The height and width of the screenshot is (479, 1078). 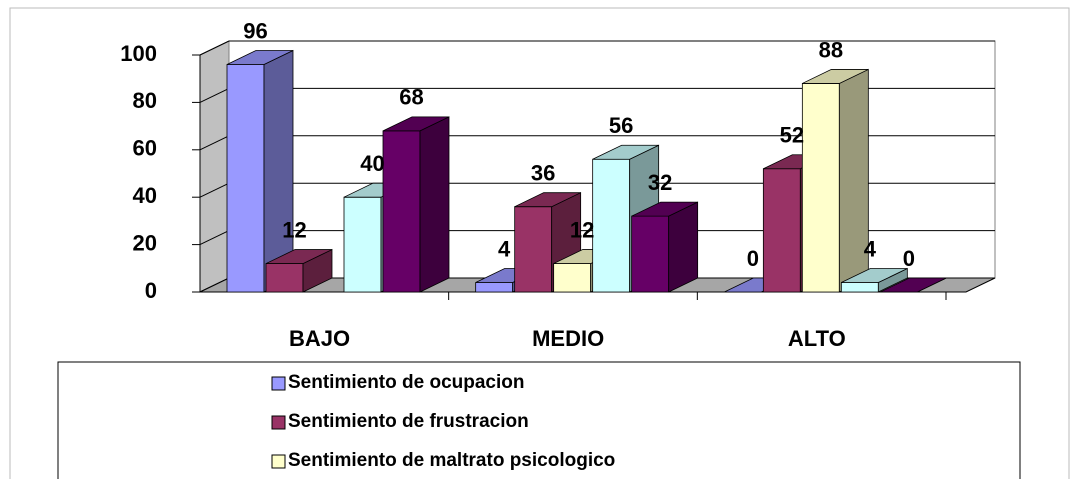 What do you see at coordinates (138, 53) in the screenshot?
I see `y-tick-label: 100` at bounding box center [138, 53].